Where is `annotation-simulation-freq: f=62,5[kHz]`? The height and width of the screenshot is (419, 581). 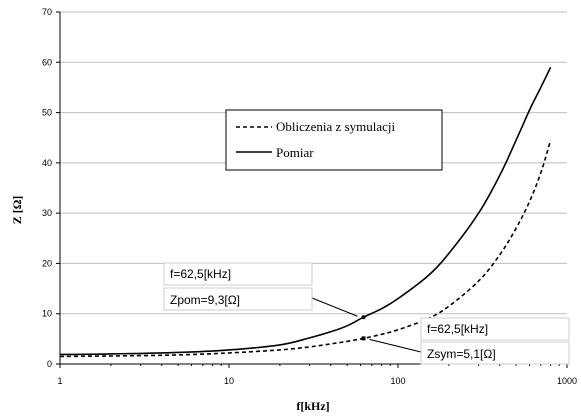
annotation-simulation-freq: f=62,5[kHz] is located at coordinates (457, 329).